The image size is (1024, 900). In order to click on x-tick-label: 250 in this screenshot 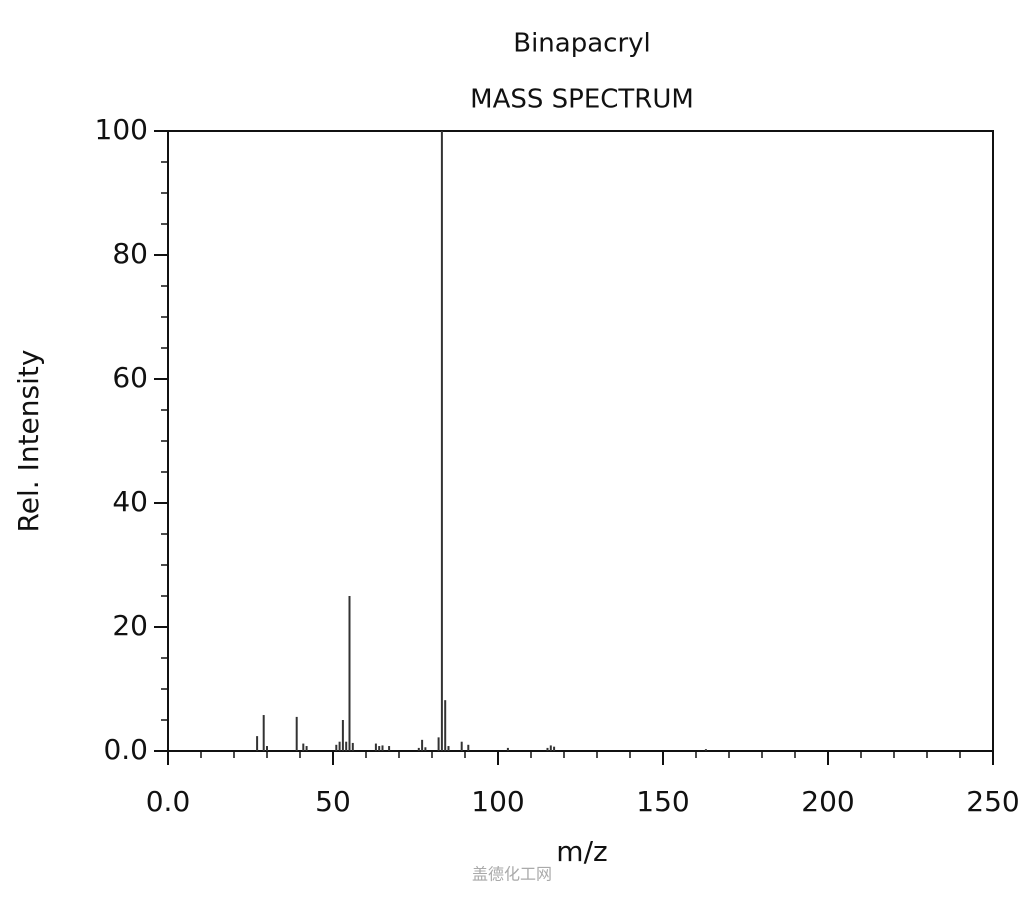, I will do `click(992, 801)`.